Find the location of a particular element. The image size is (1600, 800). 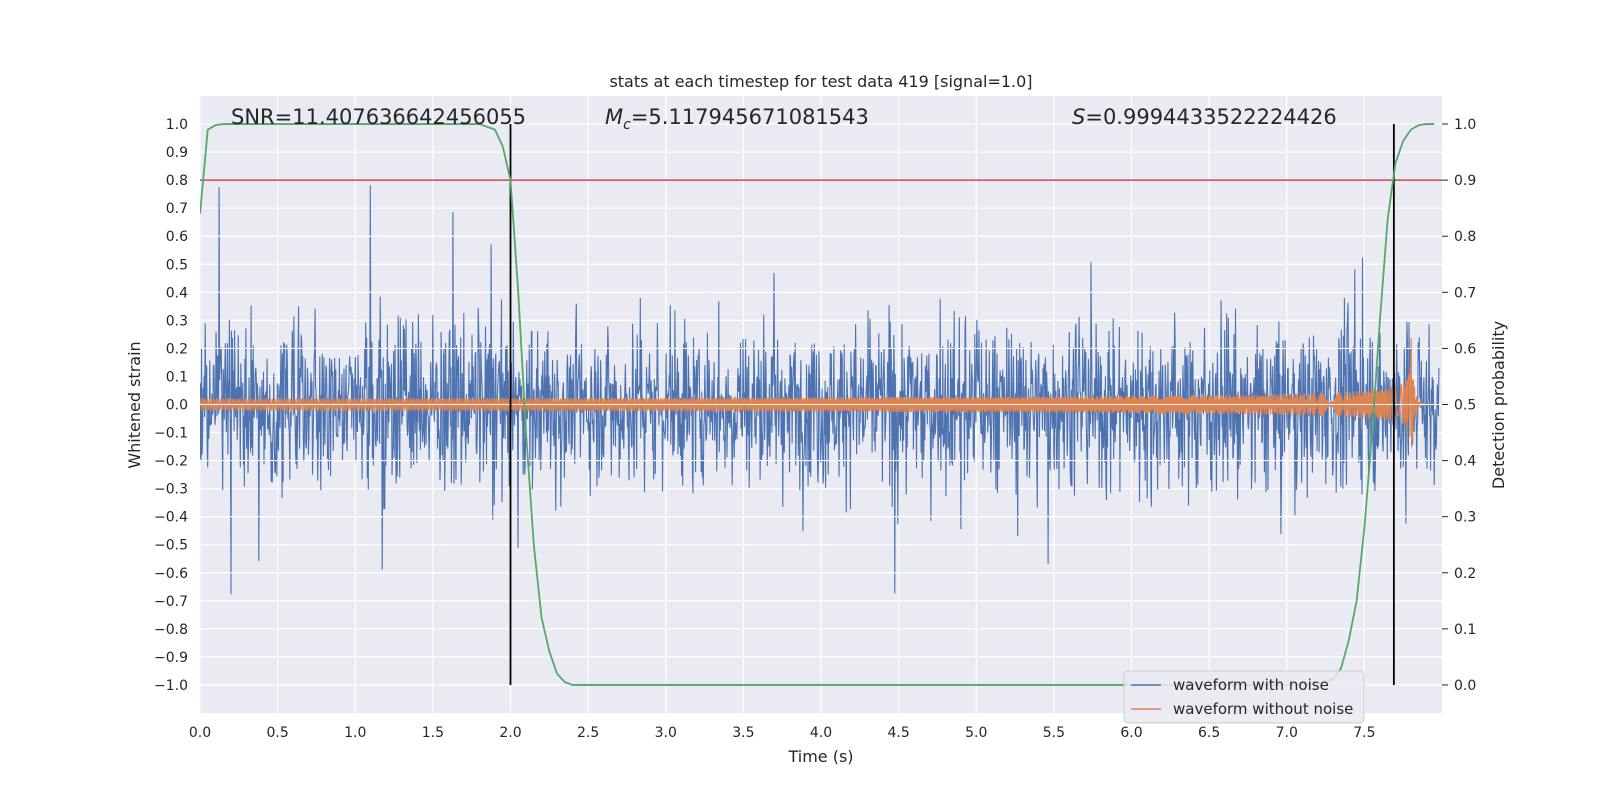

legend-box is located at coordinates (1244, 697).